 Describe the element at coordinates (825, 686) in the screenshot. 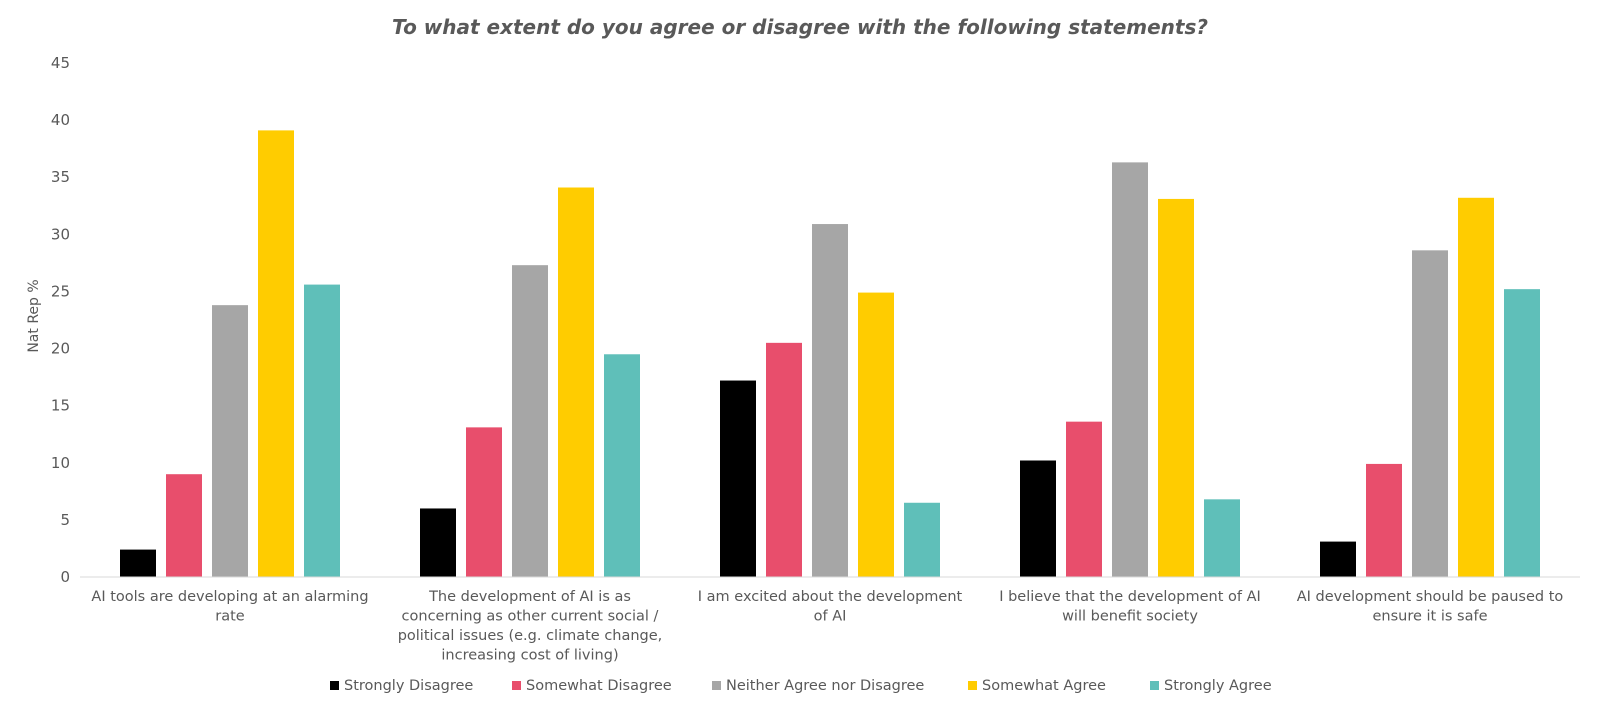

I see `legend-label: Neither Agree nor Disagree` at that location.